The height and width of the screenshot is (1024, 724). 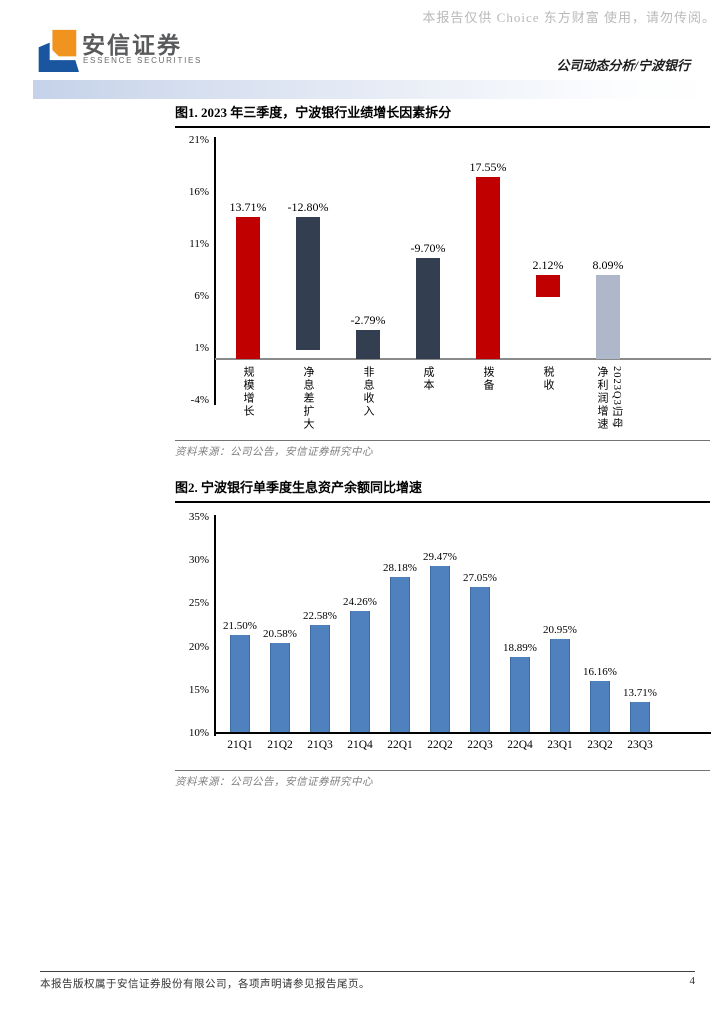 I want to click on y-tick-label: 20%, so click(x=198, y=646).